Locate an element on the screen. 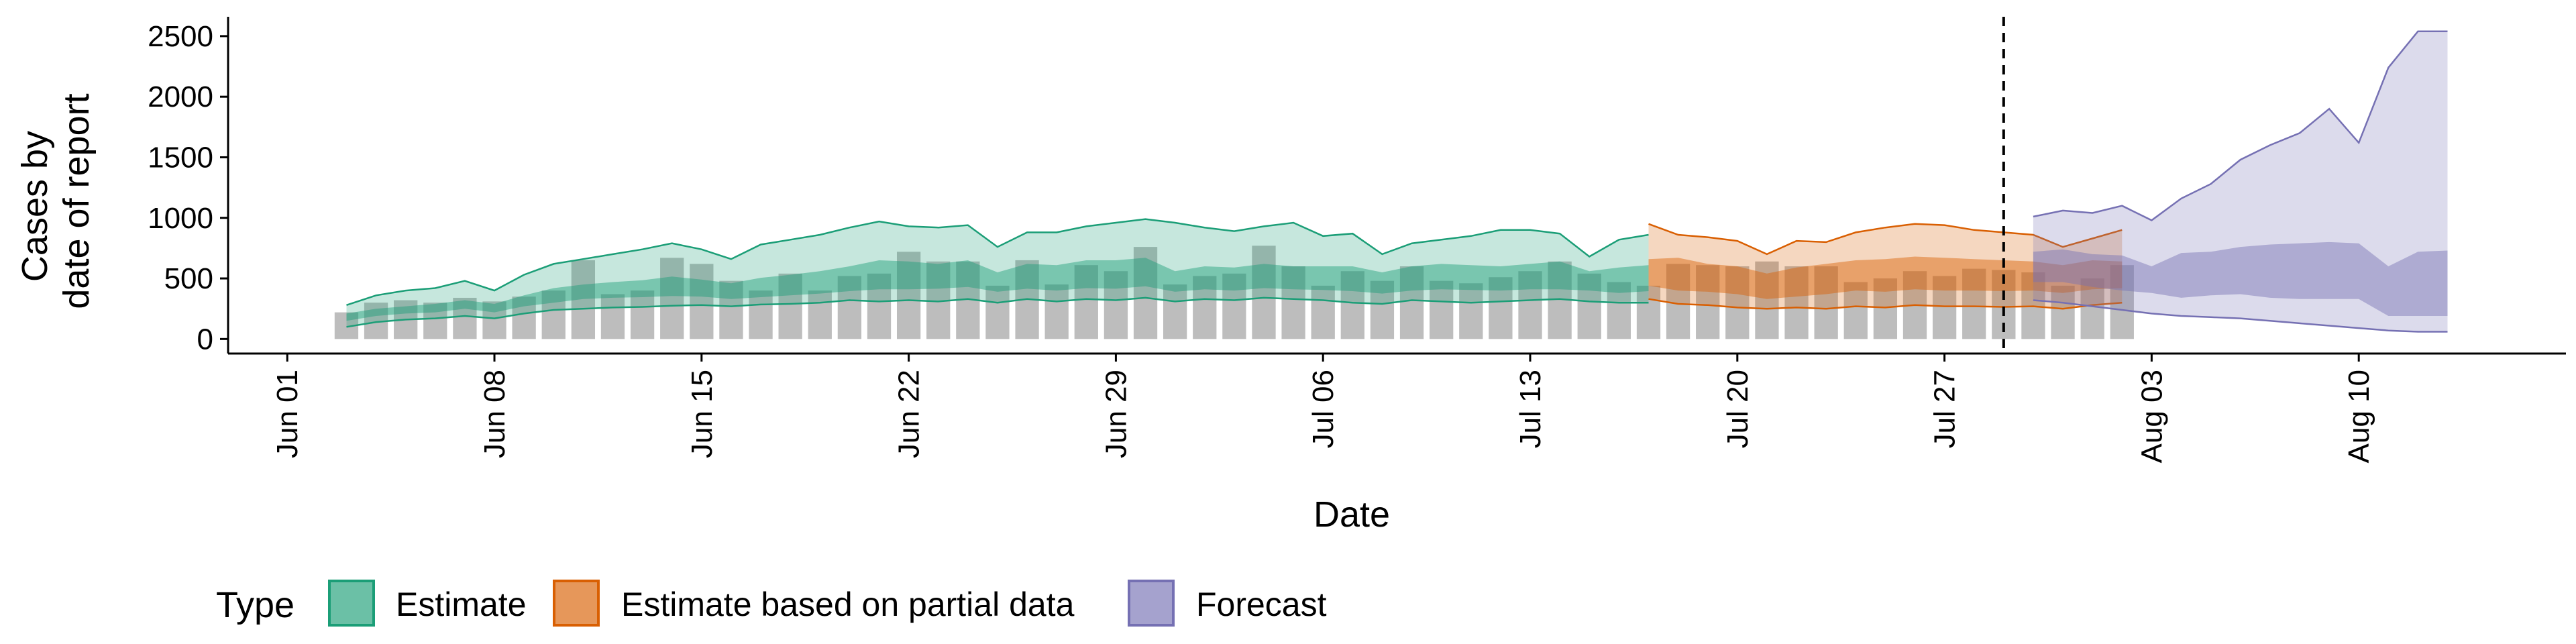 This screenshot has width=2576, height=644. estimate-based-on-partial-data-lower-edge is located at coordinates (1885, 304).